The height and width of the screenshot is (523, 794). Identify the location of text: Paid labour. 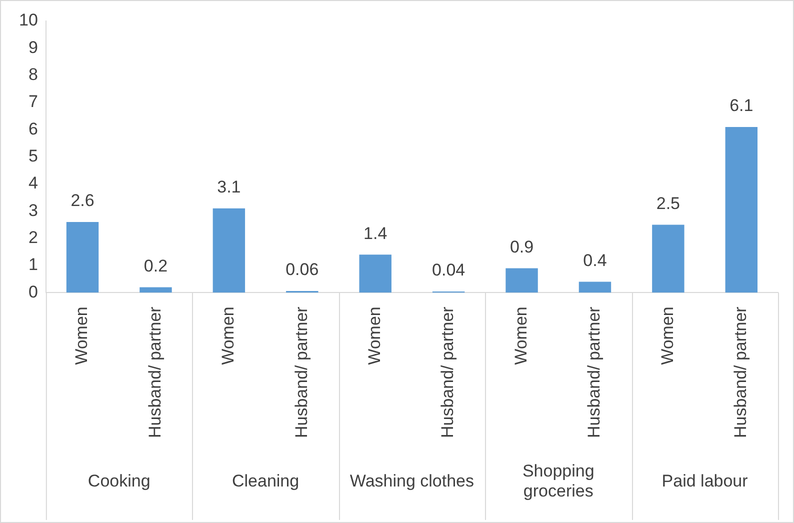
(705, 481).